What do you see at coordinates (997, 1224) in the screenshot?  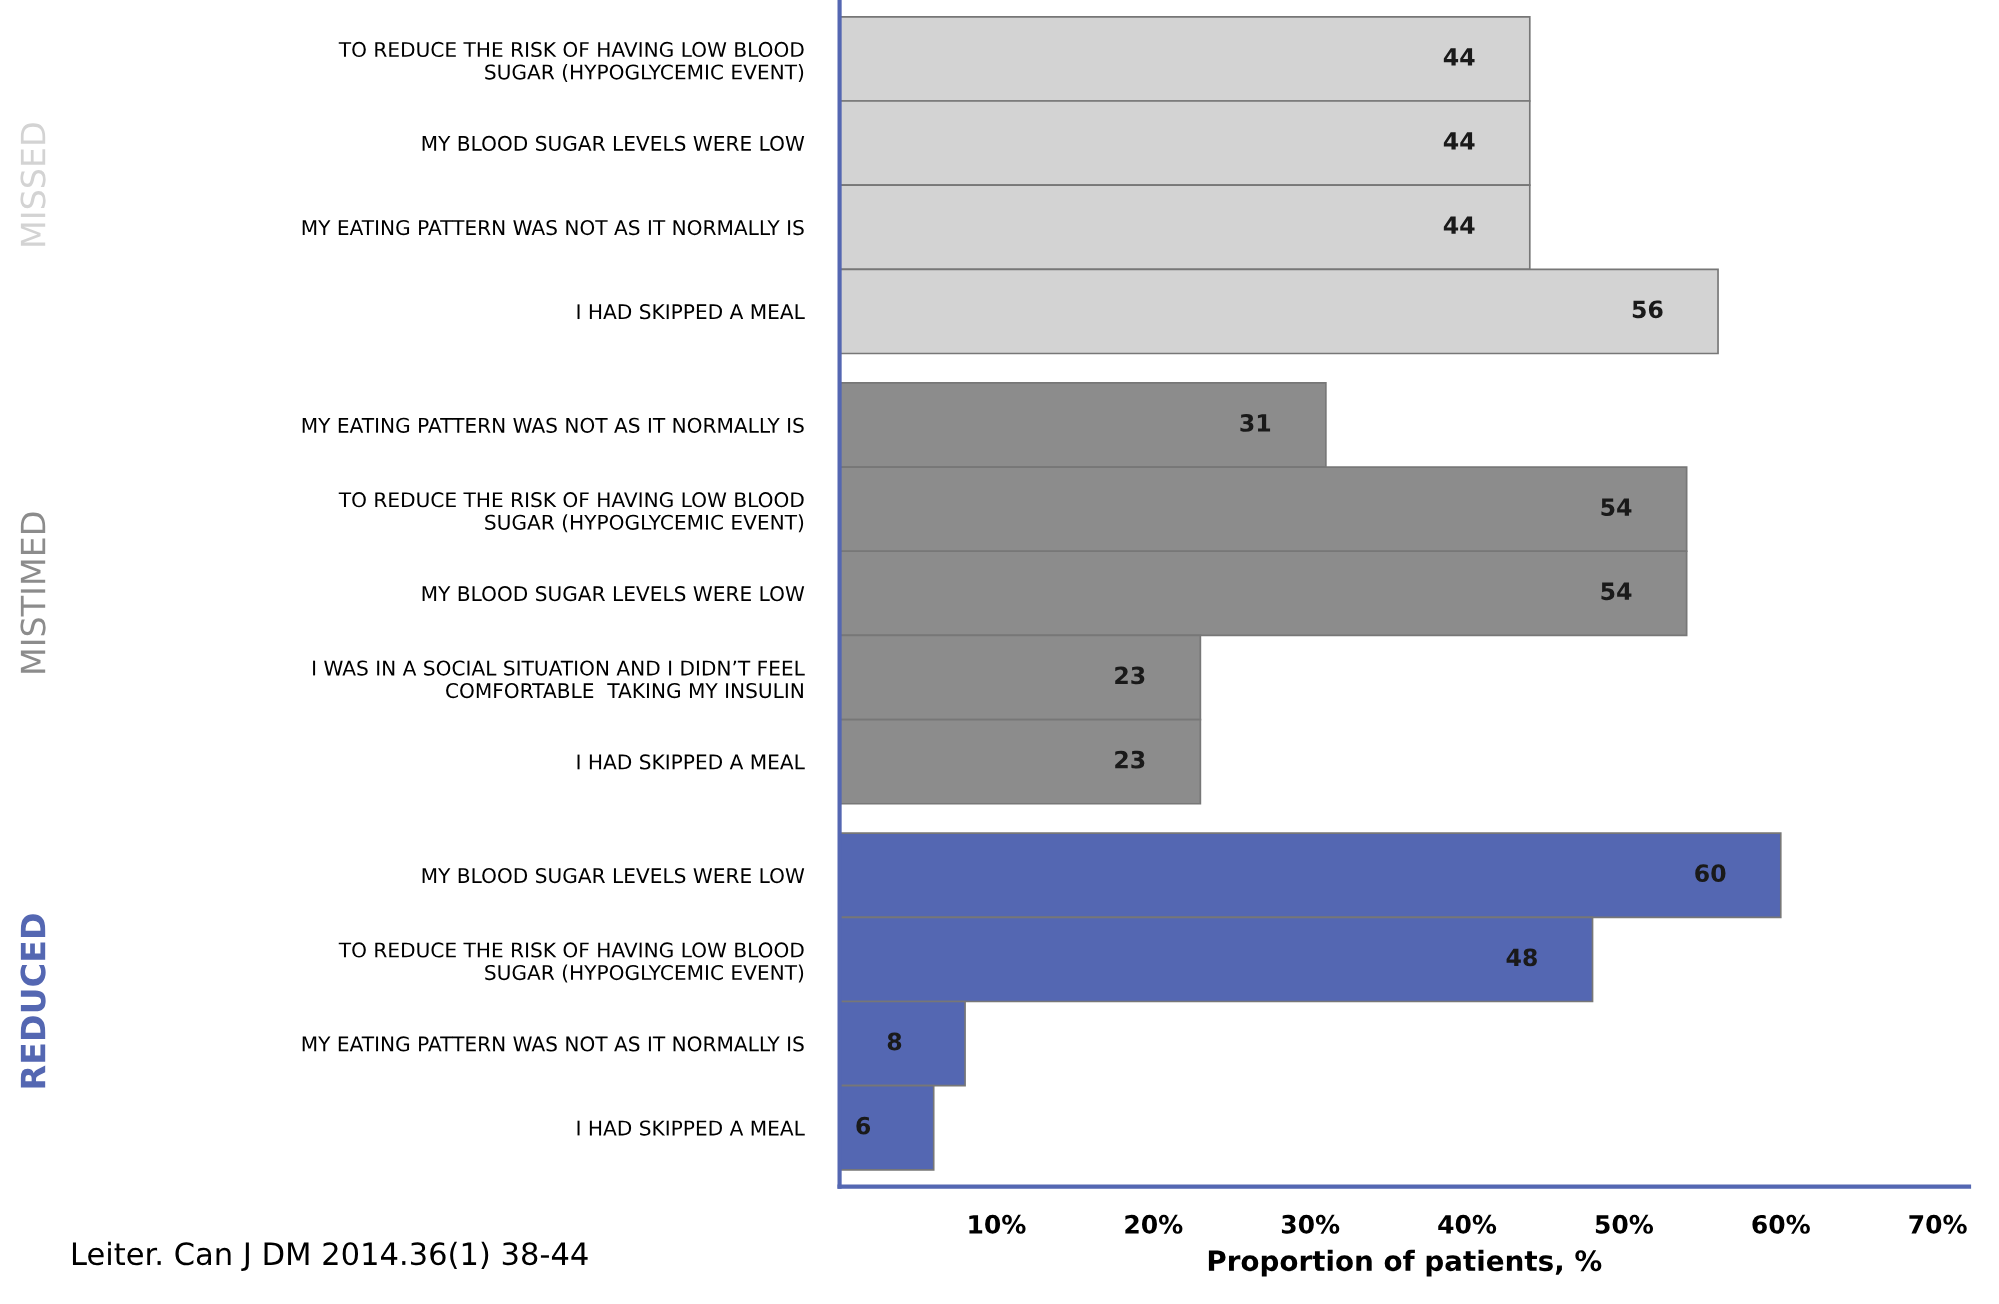 I see `x-tick-label: 10%` at bounding box center [997, 1224].